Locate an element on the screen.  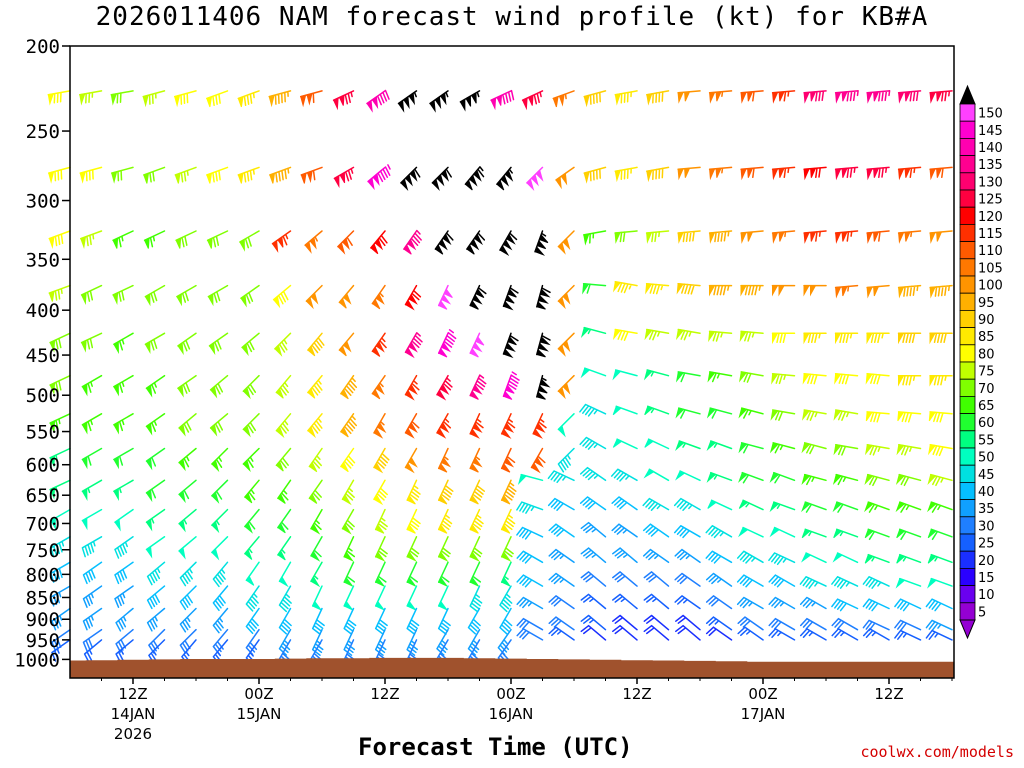
y-tick-label: 550 is located at coordinates (43, 433).